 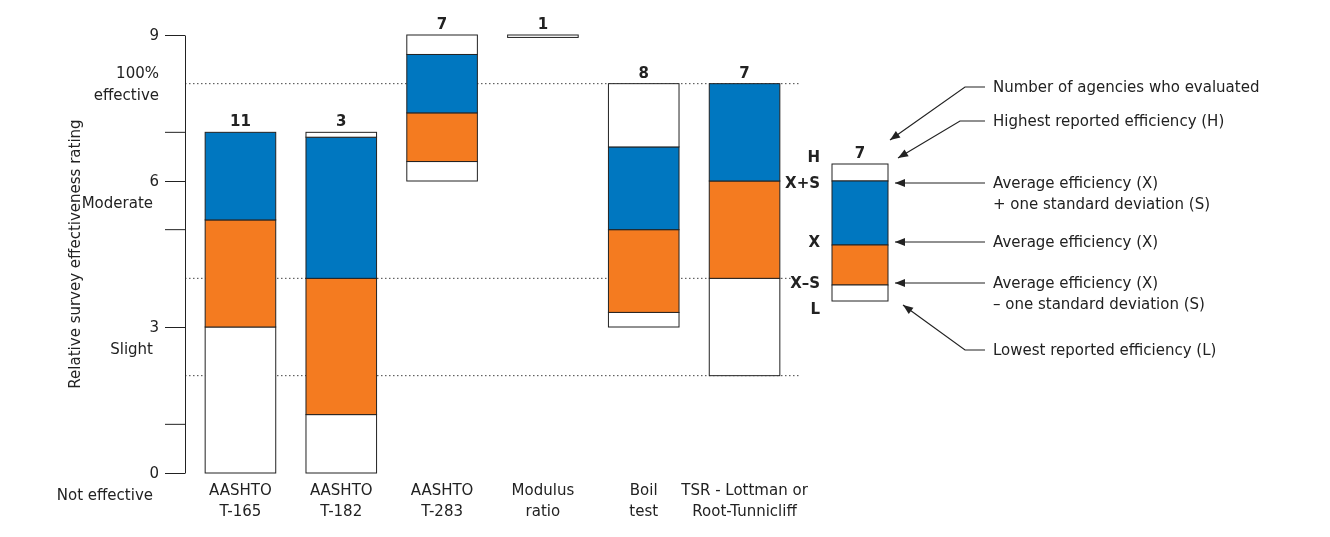 I want to click on x-tick-label: TSR - Lottman or Root-Tunnicliff, so click(x=744, y=500).